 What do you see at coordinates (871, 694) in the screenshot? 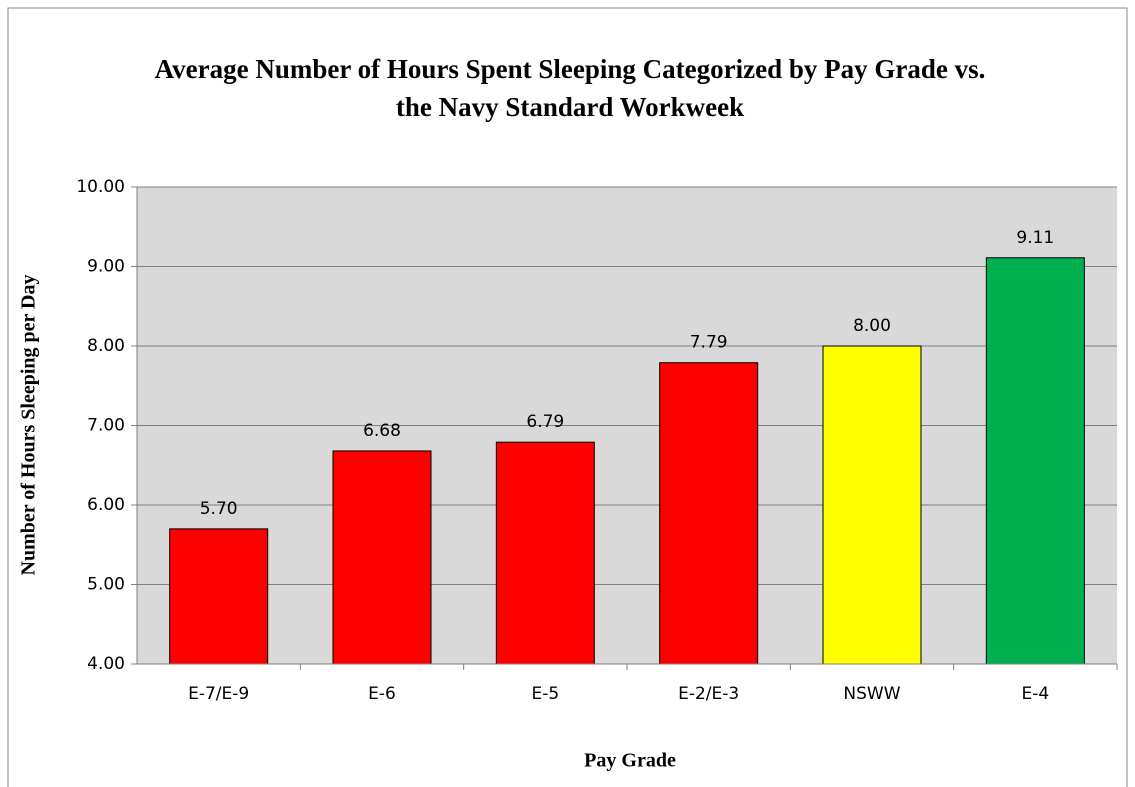
I see `x-tick-label: NSWW` at bounding box center [871, 694].